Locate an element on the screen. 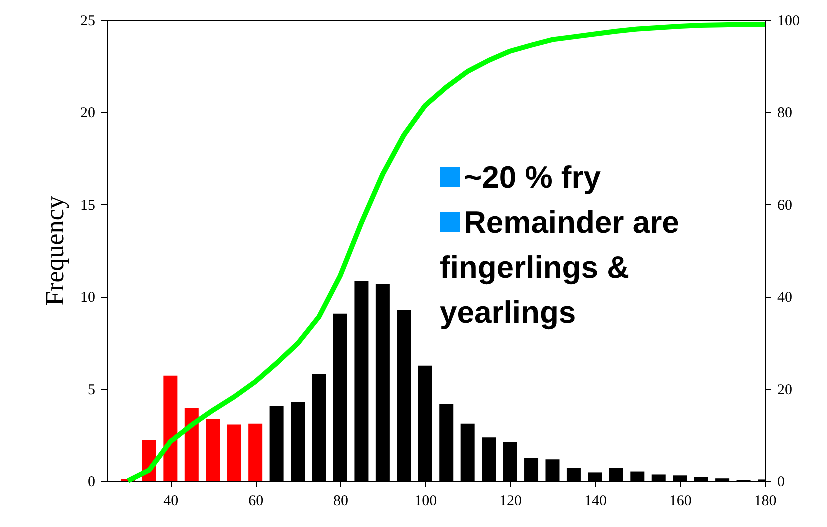 This screenshot has width=827, height=527. y2-tick-label: 100 is located at coordinates (789, 22).